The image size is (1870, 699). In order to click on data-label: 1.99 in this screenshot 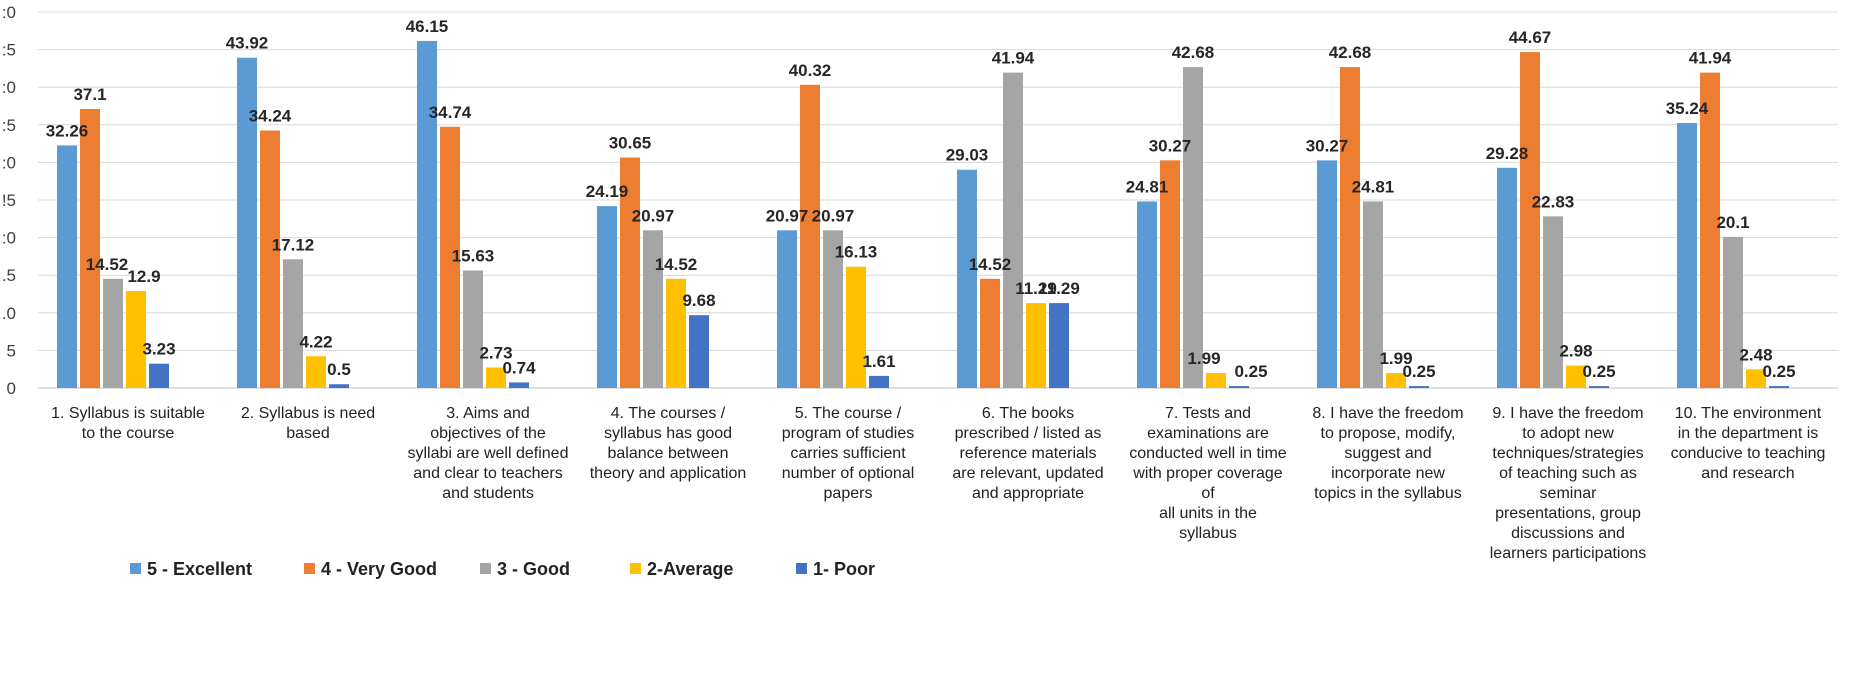, I will do `click(1203, 358)`.